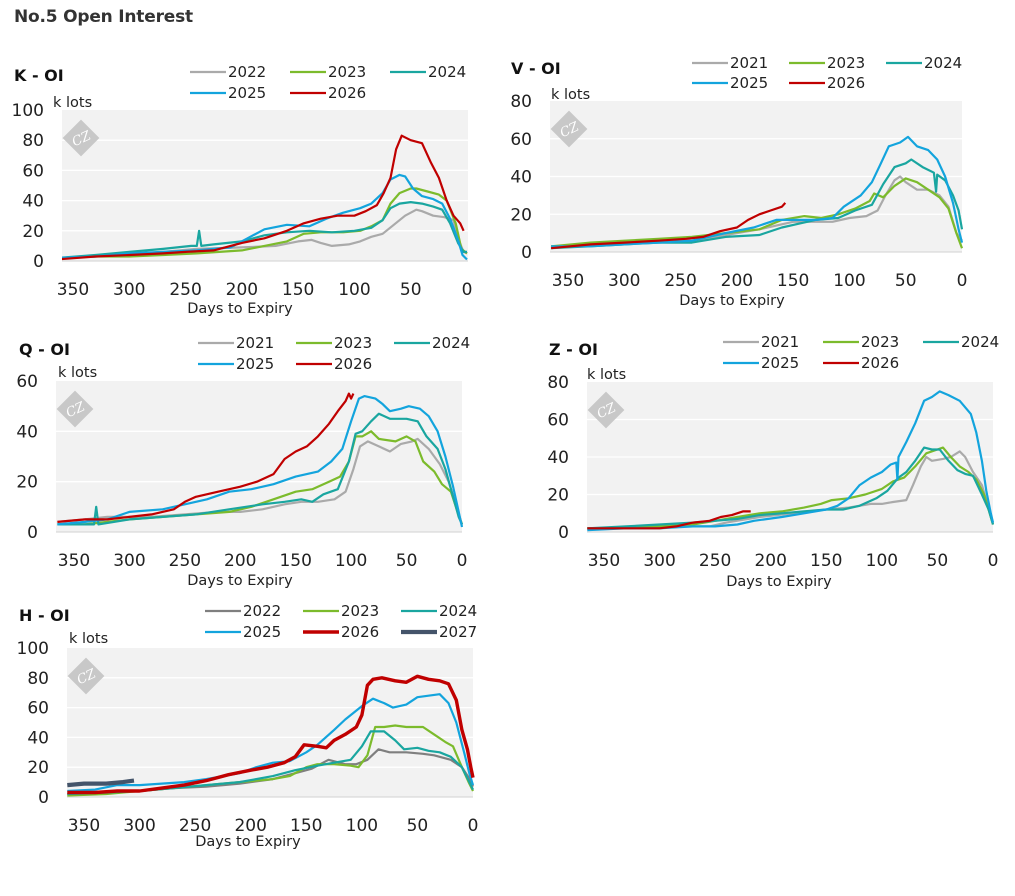 The width and height of the screenshot is (1015, 896). What do you see at coordinates (185, 561) in the screenshot?
I see `x-tick-label: 250` at bounding box center [185, 561].